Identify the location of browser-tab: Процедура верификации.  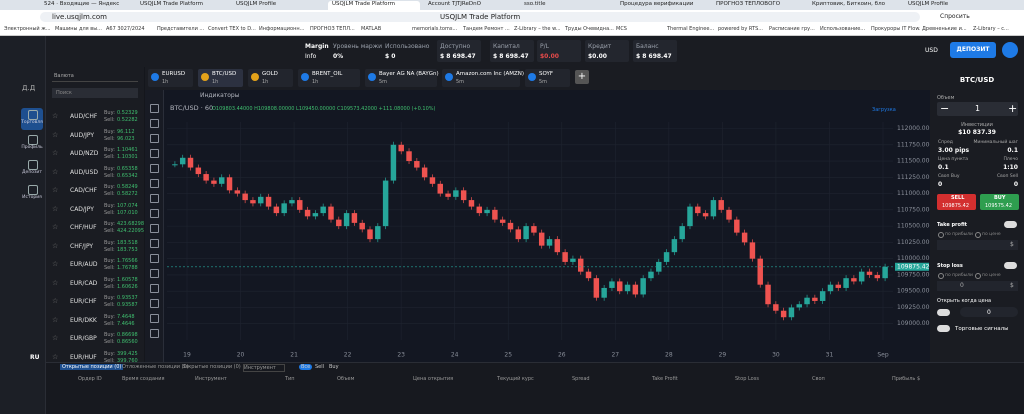
(657, 4).